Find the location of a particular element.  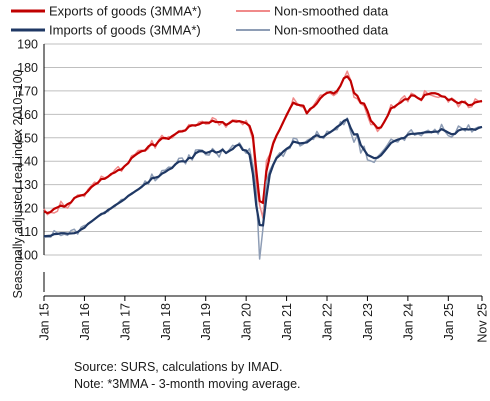

y-tick-label: 150 is located at coordinates (27, 138).